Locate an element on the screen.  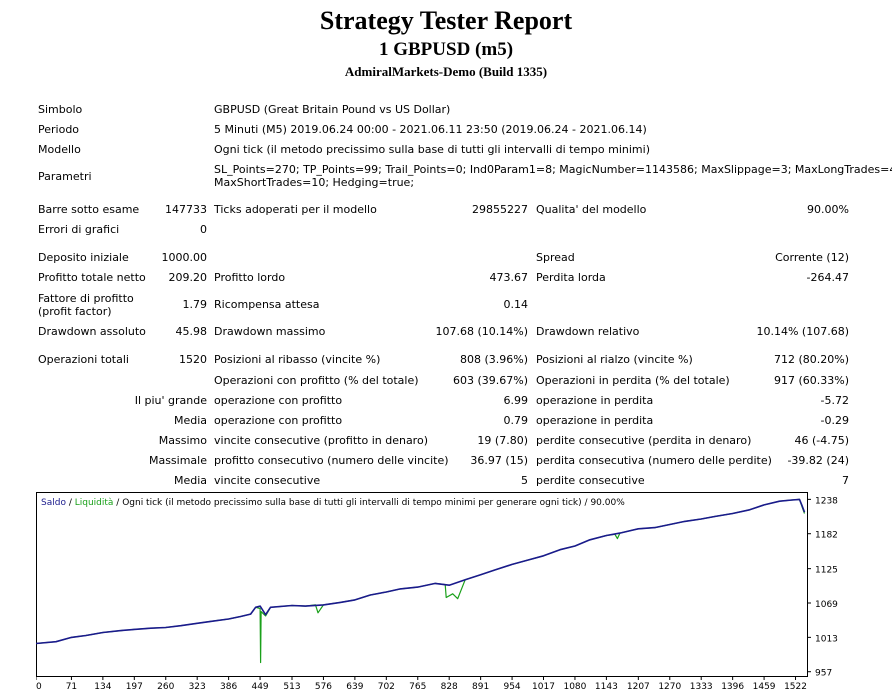
bars-value: 147733 is located at coordinates (186, 209).